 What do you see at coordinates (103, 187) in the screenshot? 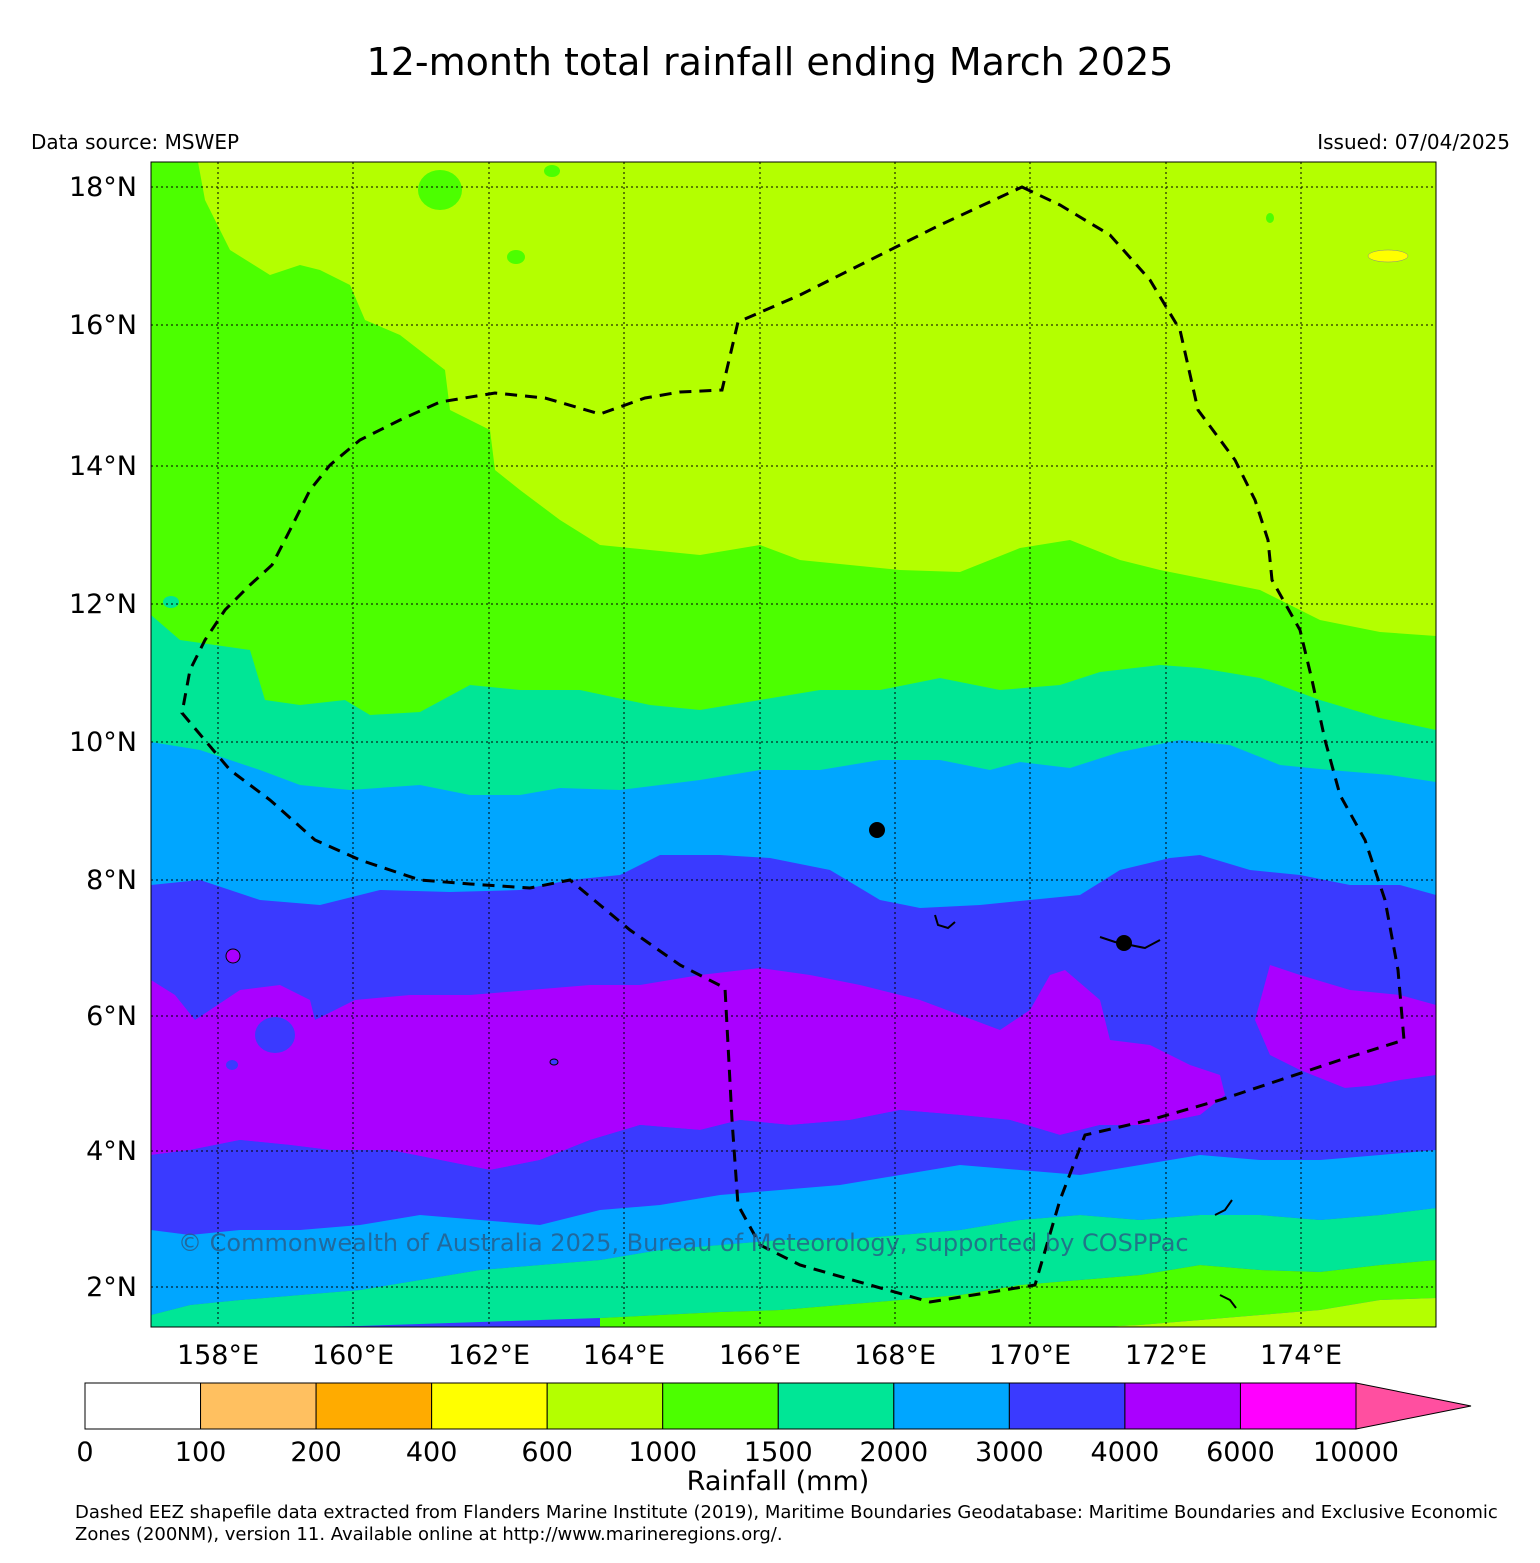
I see `lat-tick-label: 18°N` at bounding box center [103, 187].